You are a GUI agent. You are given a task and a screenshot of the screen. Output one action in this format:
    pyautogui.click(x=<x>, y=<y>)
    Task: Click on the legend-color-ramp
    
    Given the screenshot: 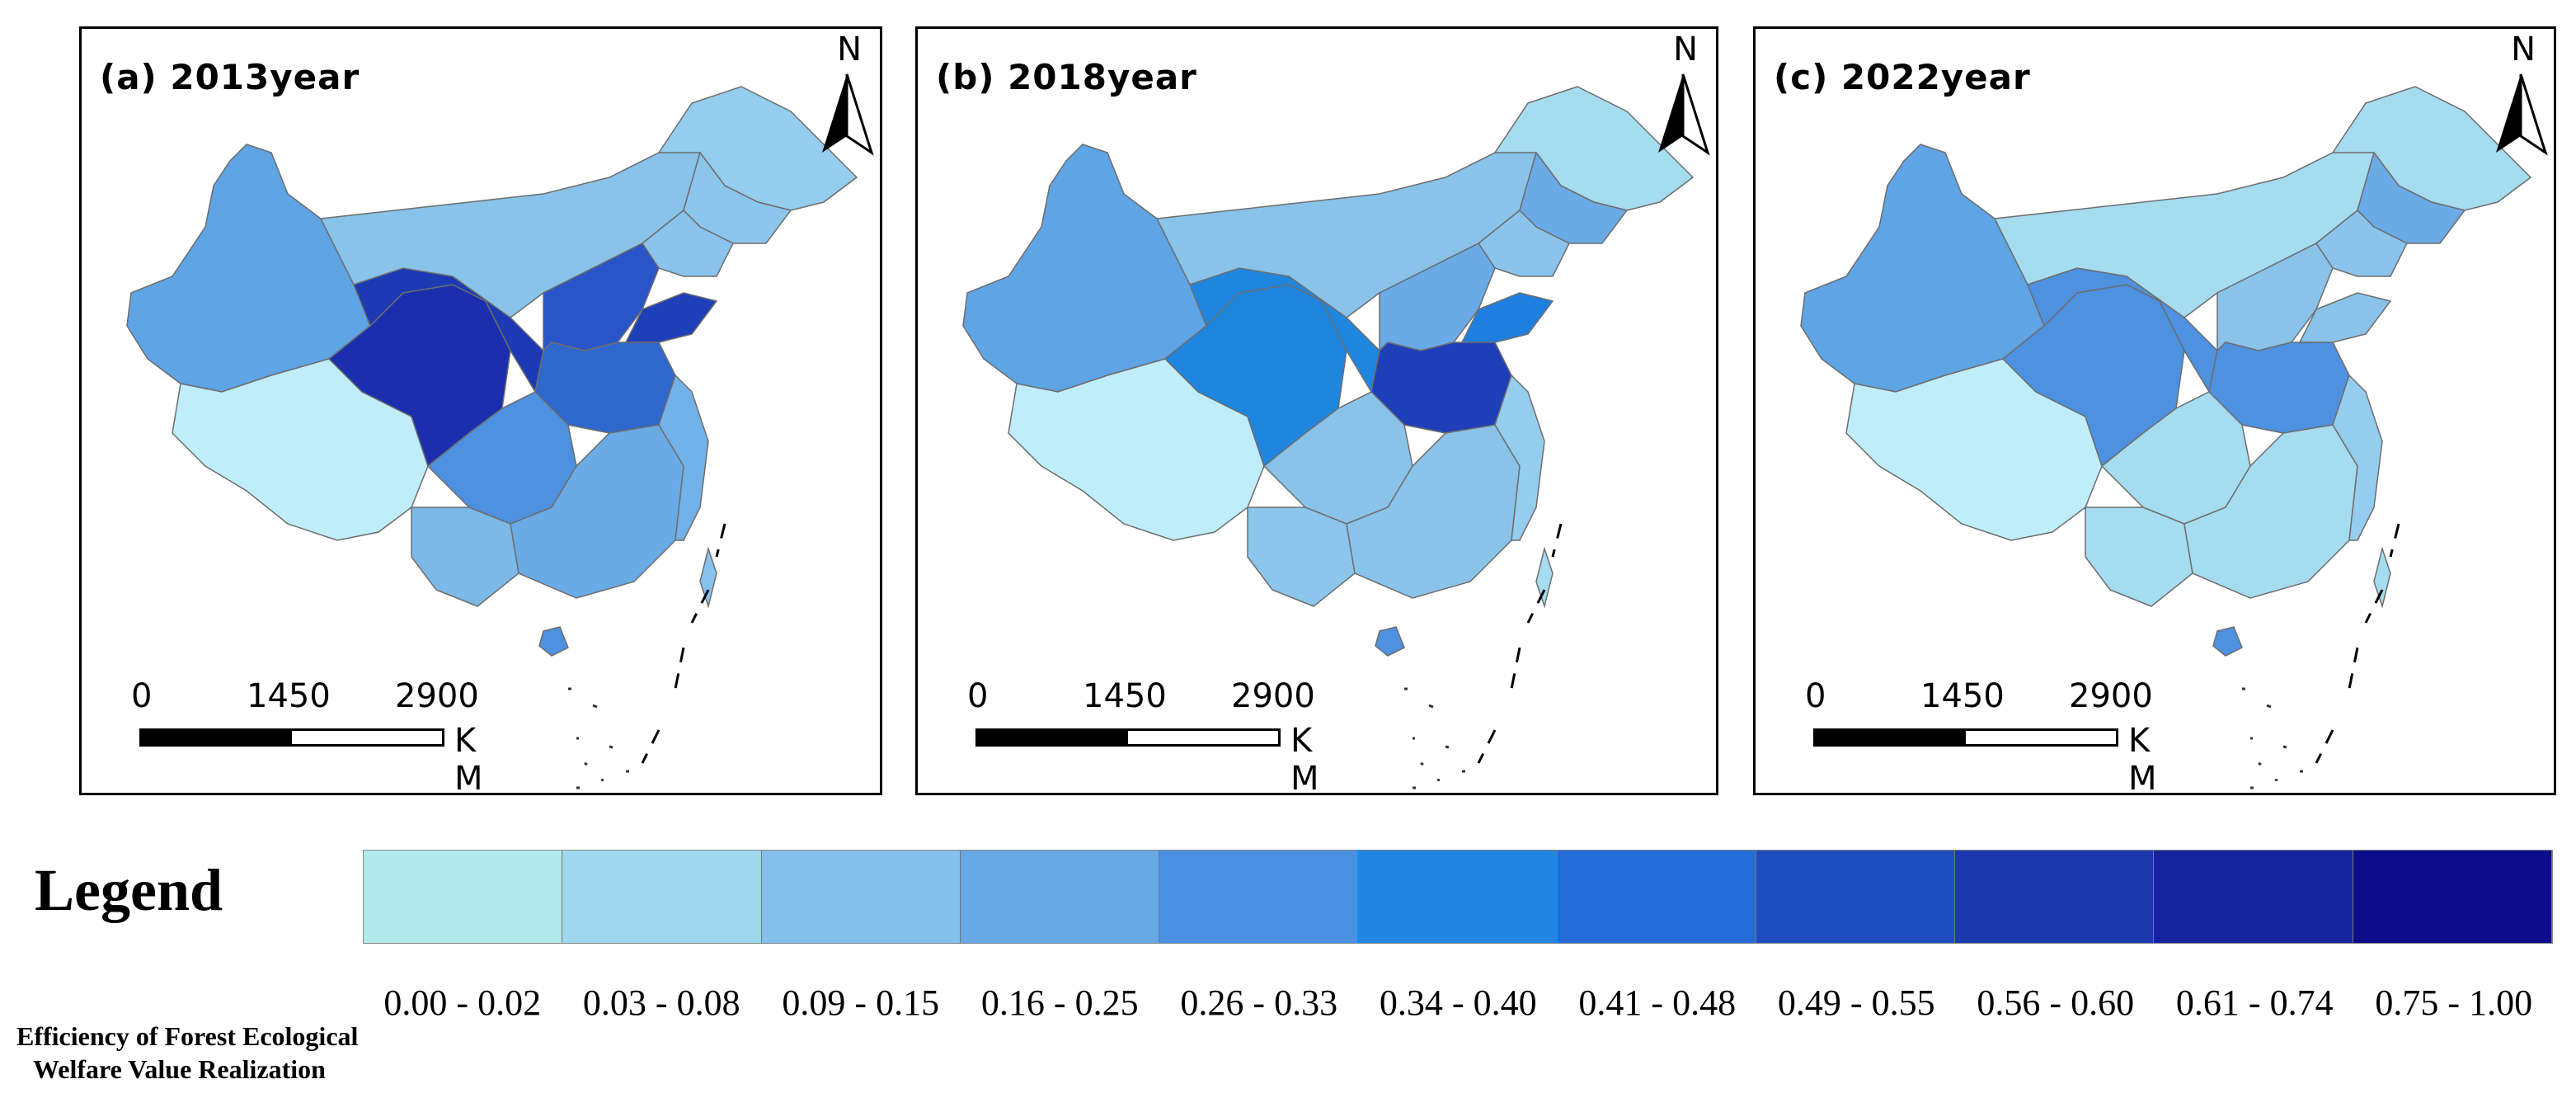 What is the action you would take?
    pyautogui.click(x=1458, y=897)
    